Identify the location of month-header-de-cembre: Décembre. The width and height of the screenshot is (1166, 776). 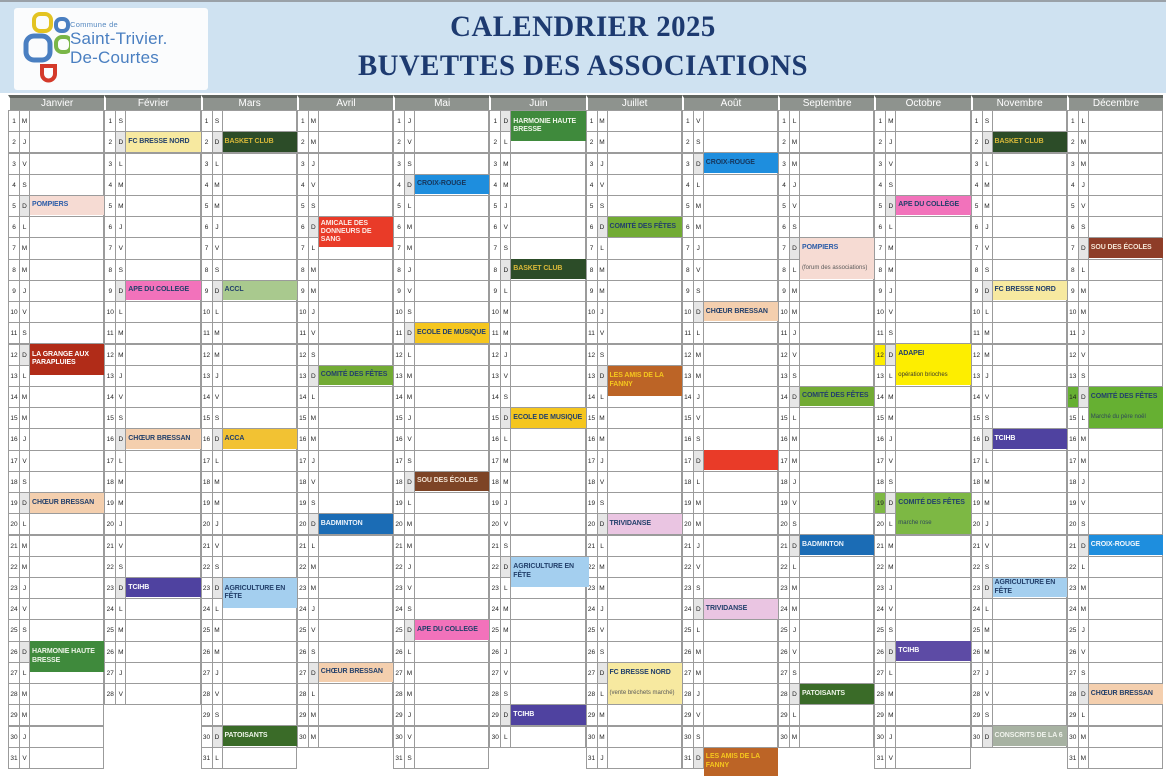
(1115, 102).